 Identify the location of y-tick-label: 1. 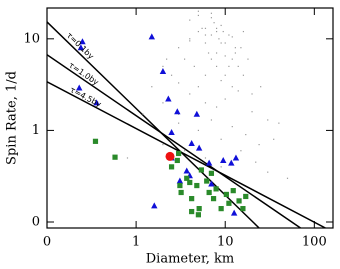
(36, 130).